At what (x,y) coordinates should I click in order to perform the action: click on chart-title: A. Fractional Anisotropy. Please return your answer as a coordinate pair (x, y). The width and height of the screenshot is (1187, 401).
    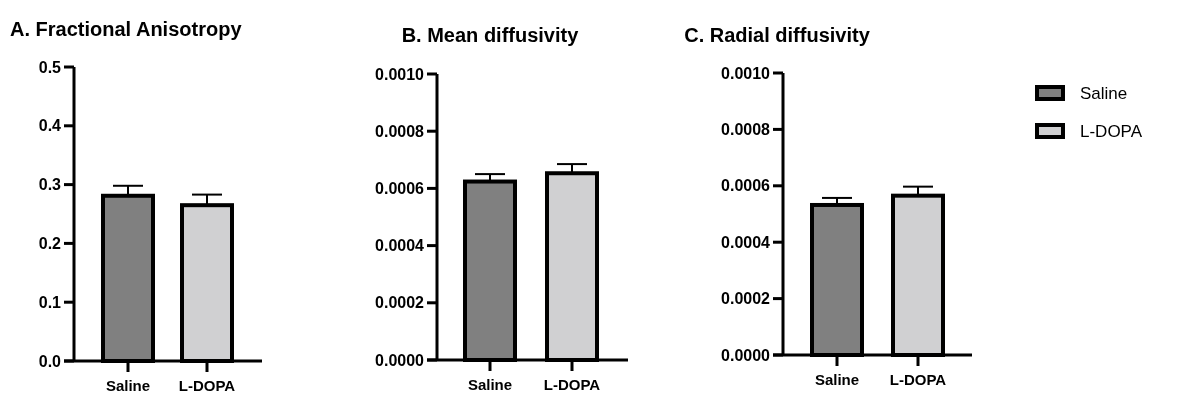
    Looking at the image, I should click on (126, 29).